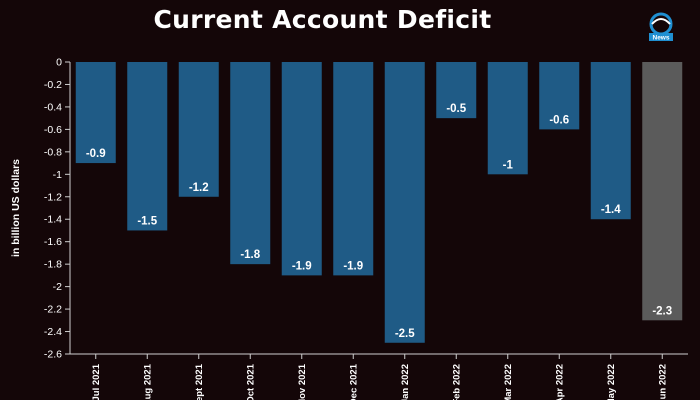  I want to click on bar-sept-2021, so click(198, 129).